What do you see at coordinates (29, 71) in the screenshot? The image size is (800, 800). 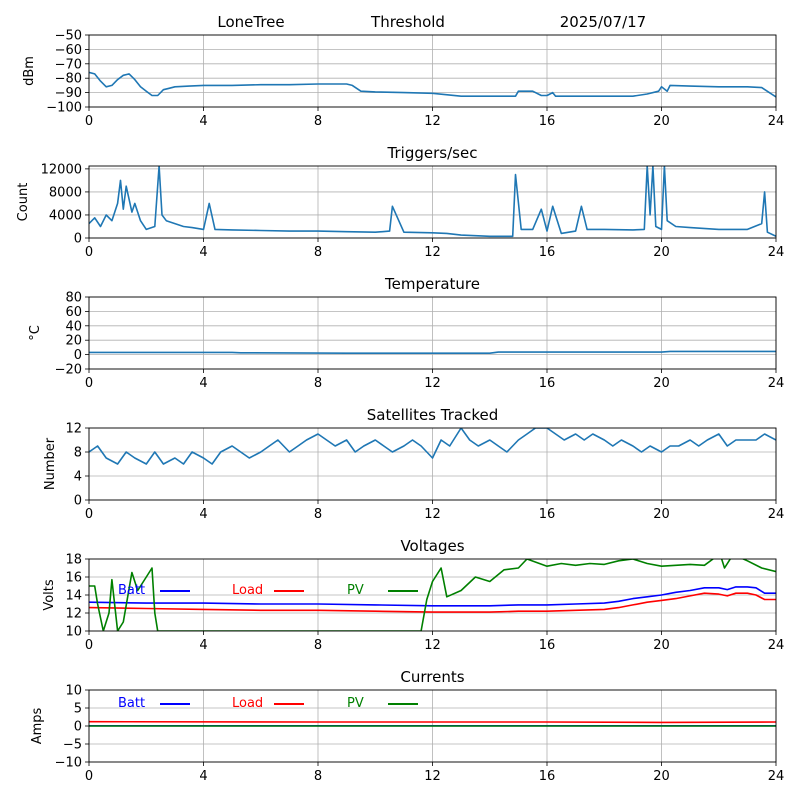 I see `y-axis-label: dBm` at bounding box center [29, 71].